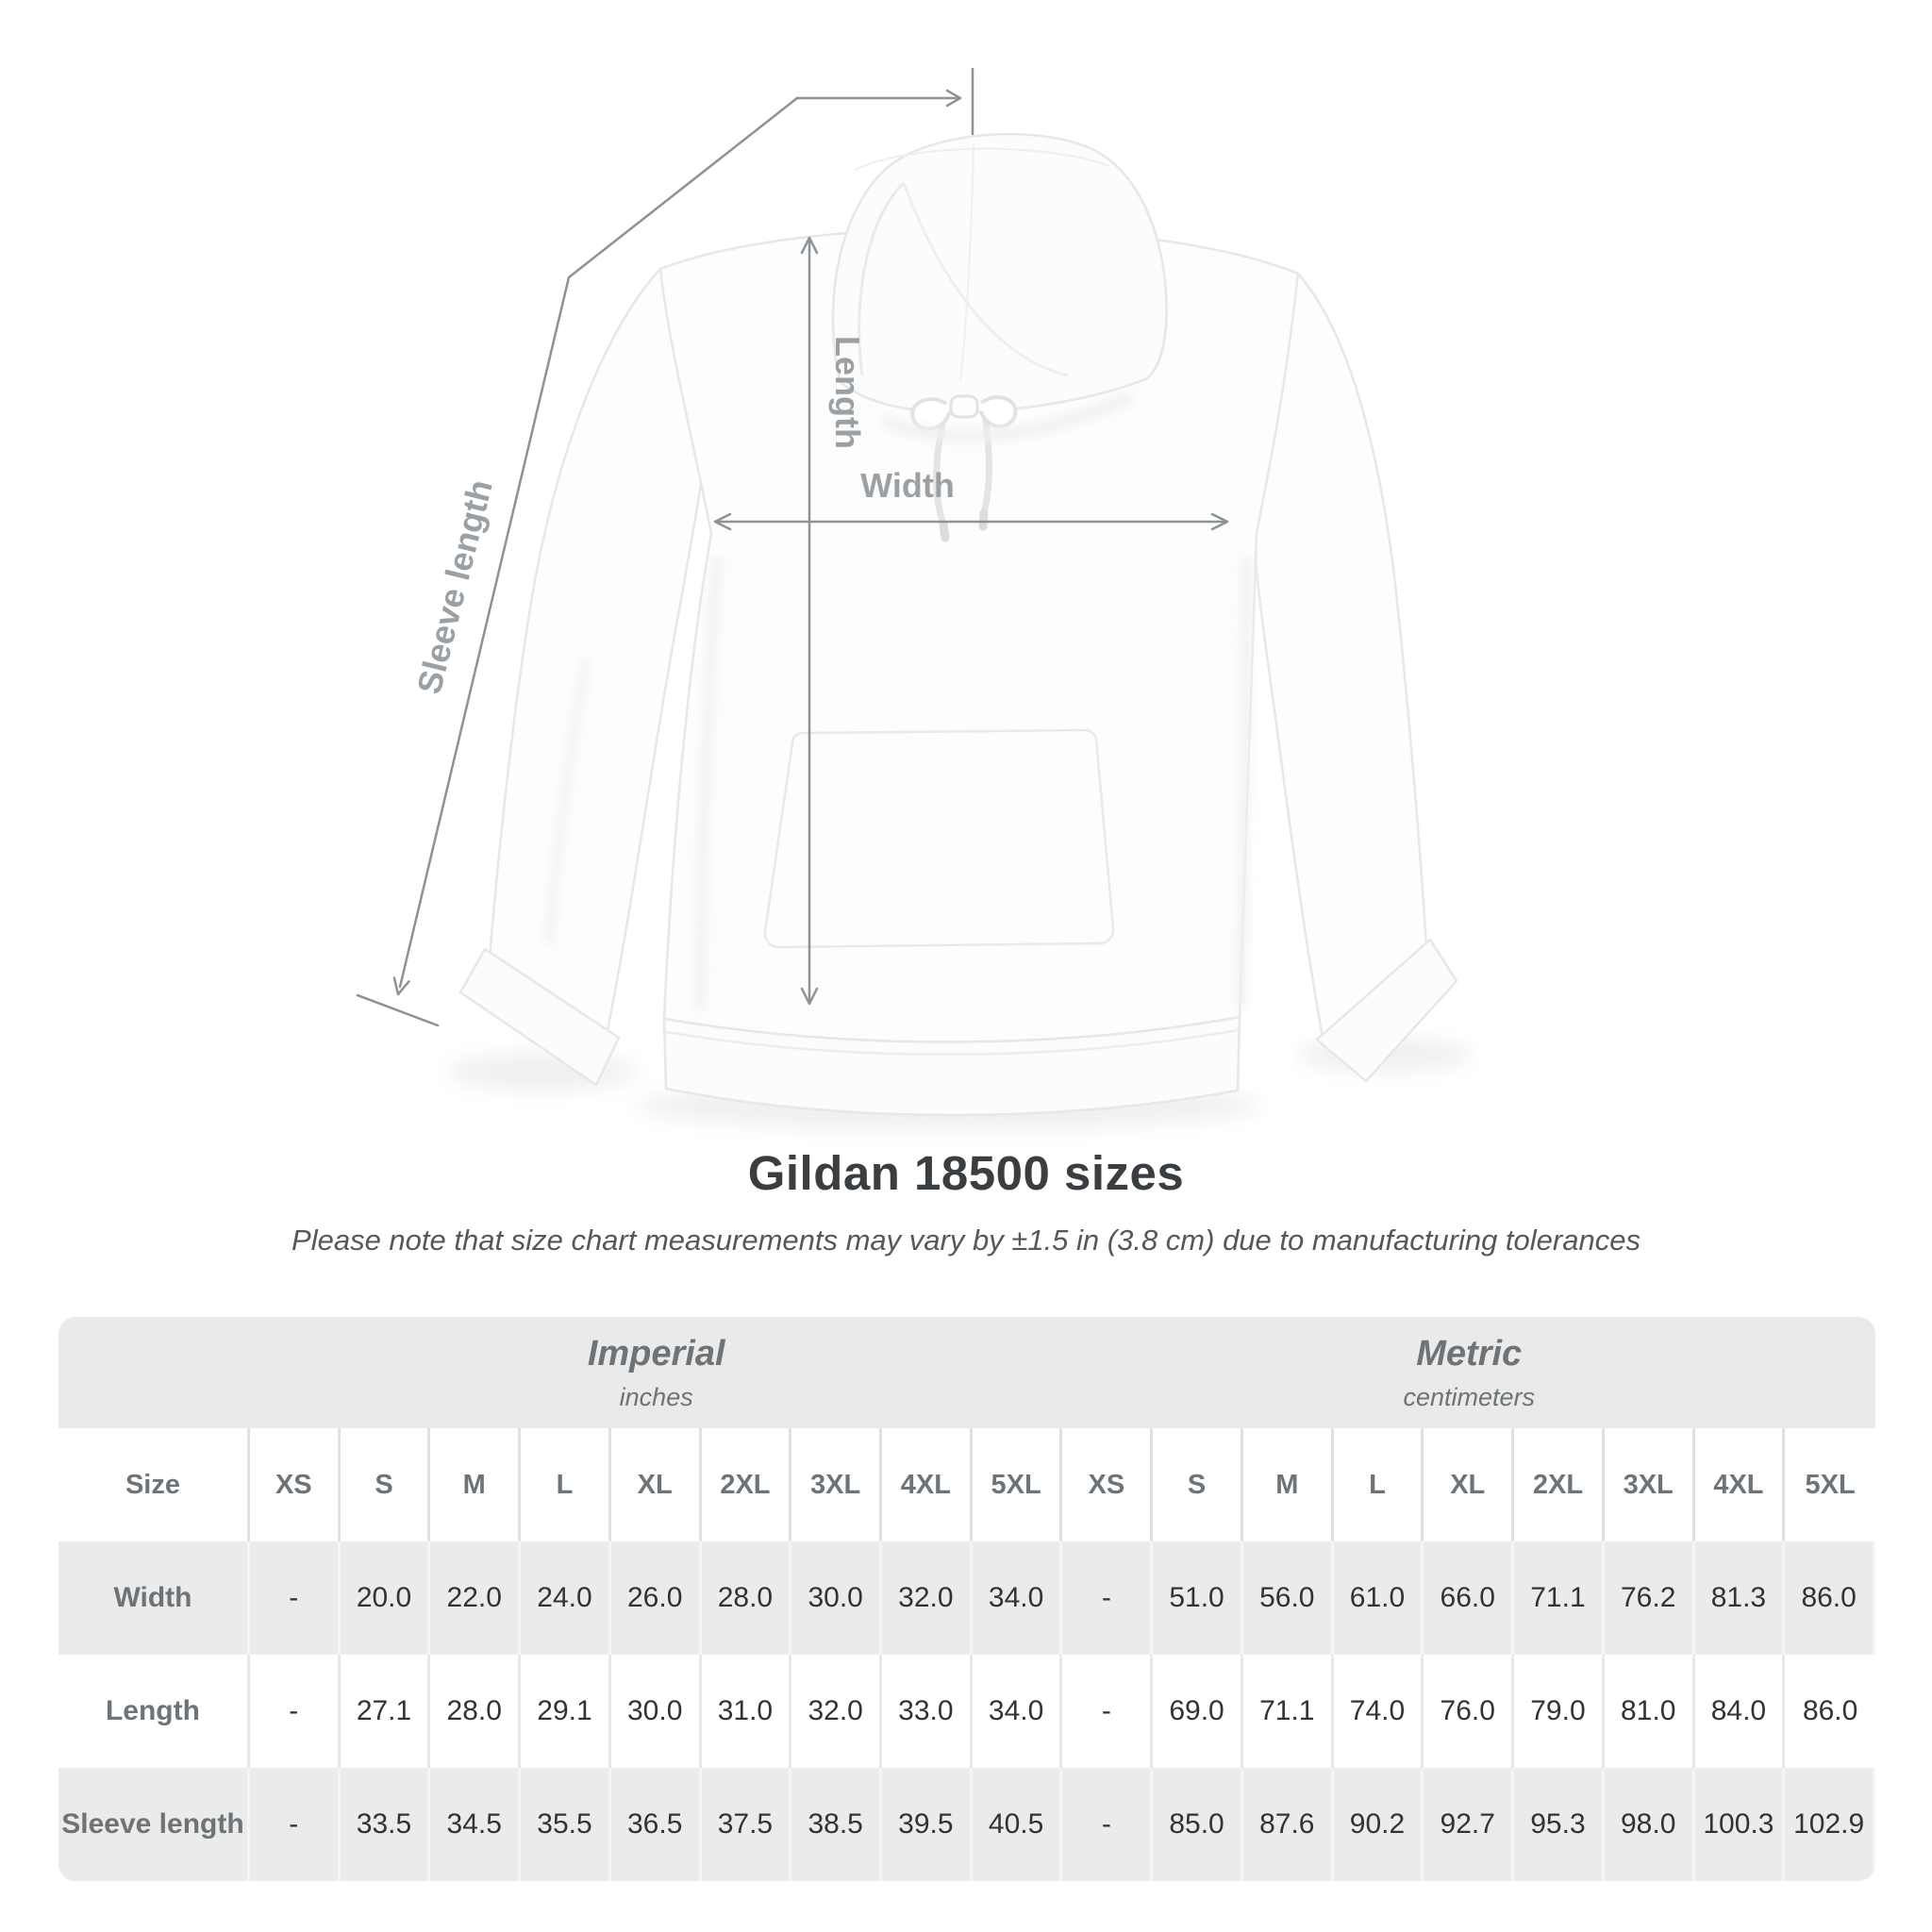 The width and height of the screenshot is (1932, 1932). Describe the element at coordinates (1288, 1598) in the screenshot. I see `table-cell: 56.0` at that location.